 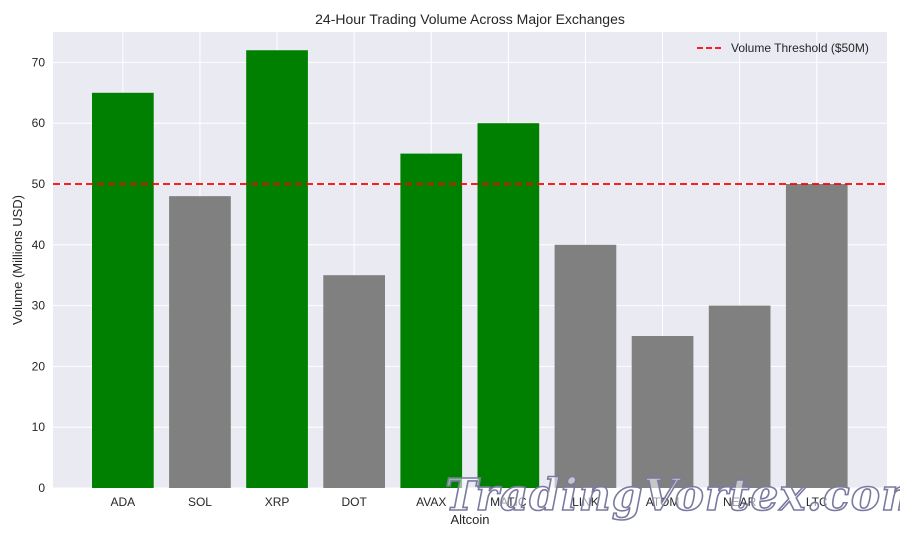 What do you see at coordinates (277, 269) in the screenshot?
I see `bar-xrp` at bounding box center [277, 269].